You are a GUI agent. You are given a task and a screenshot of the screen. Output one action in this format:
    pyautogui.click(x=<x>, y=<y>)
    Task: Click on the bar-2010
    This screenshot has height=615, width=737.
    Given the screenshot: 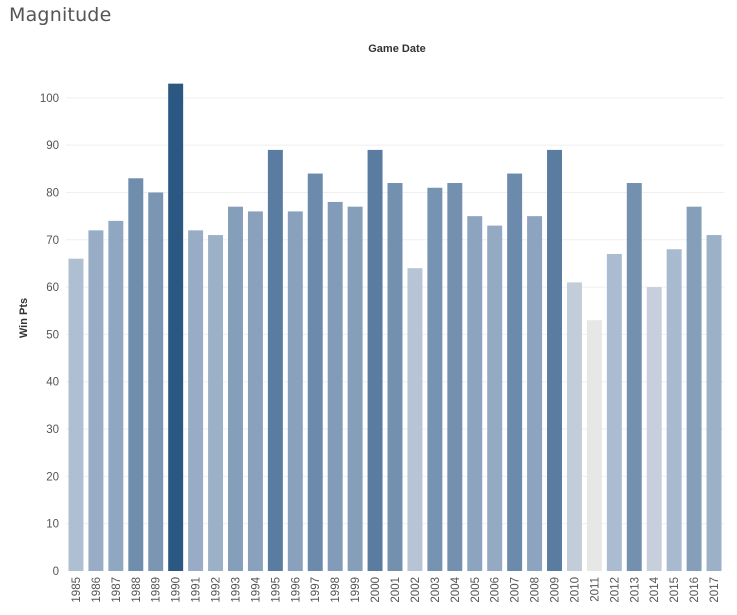 What is the action you would take?
    pyautogui.click(x=574, y=426)
    